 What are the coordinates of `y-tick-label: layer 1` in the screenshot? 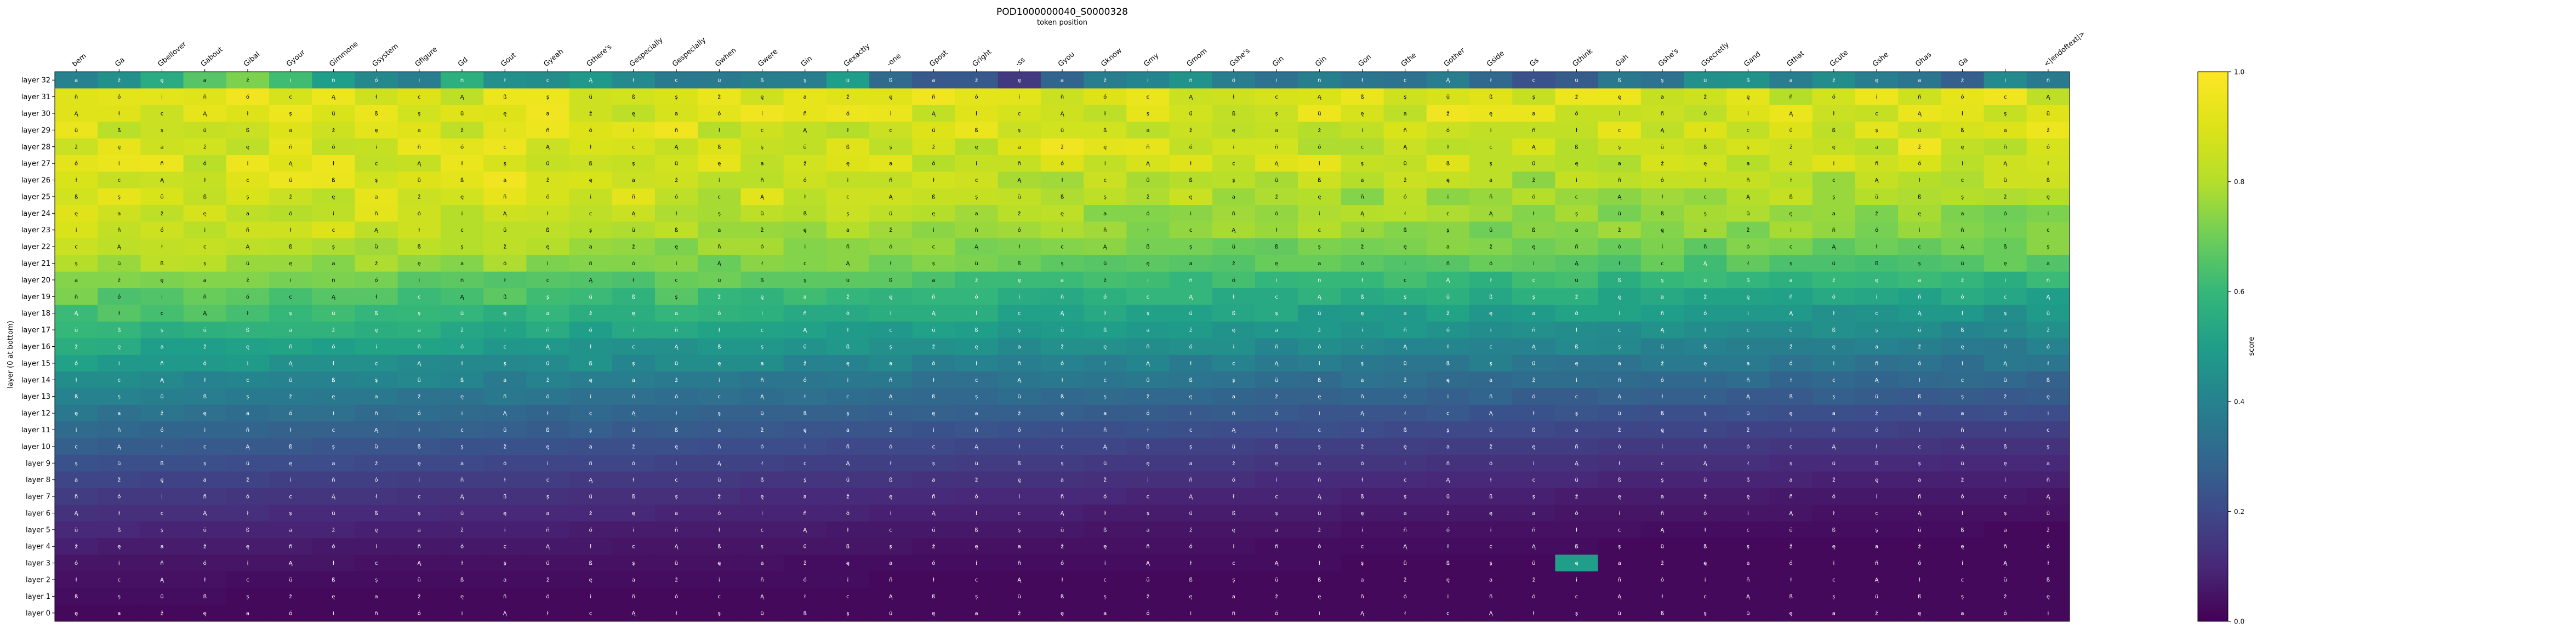 It's located at (38, 597).